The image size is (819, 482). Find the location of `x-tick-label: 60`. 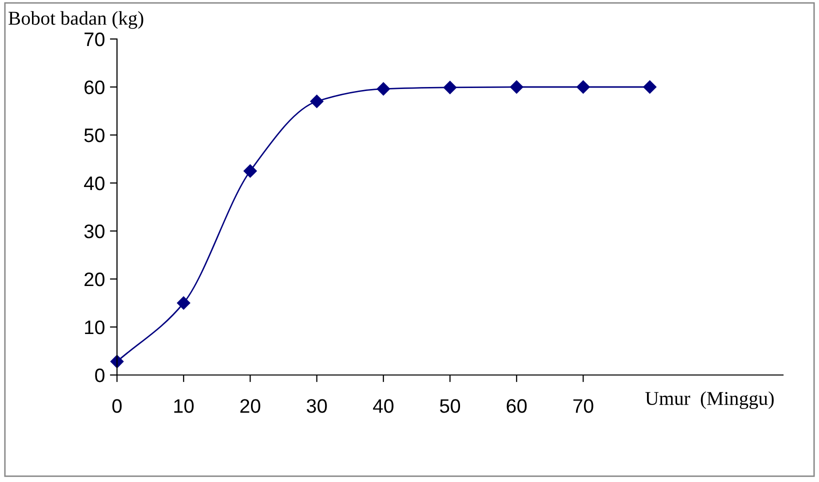

x-tick-label: 60 is located at coordinates (516, 406).